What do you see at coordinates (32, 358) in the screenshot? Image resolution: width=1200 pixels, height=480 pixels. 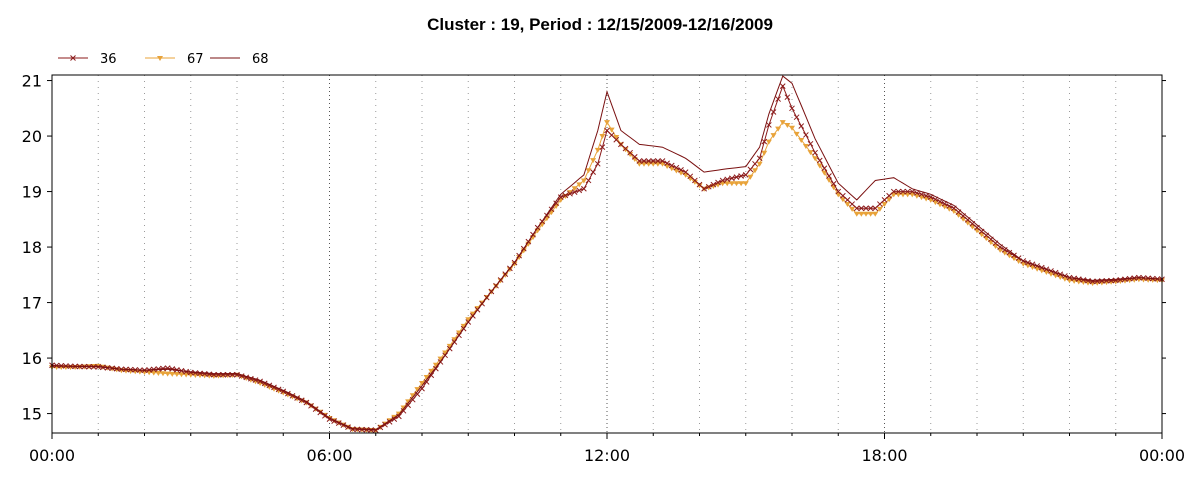 I see `y-tick-label: 16` at bounding box center [32, 358].